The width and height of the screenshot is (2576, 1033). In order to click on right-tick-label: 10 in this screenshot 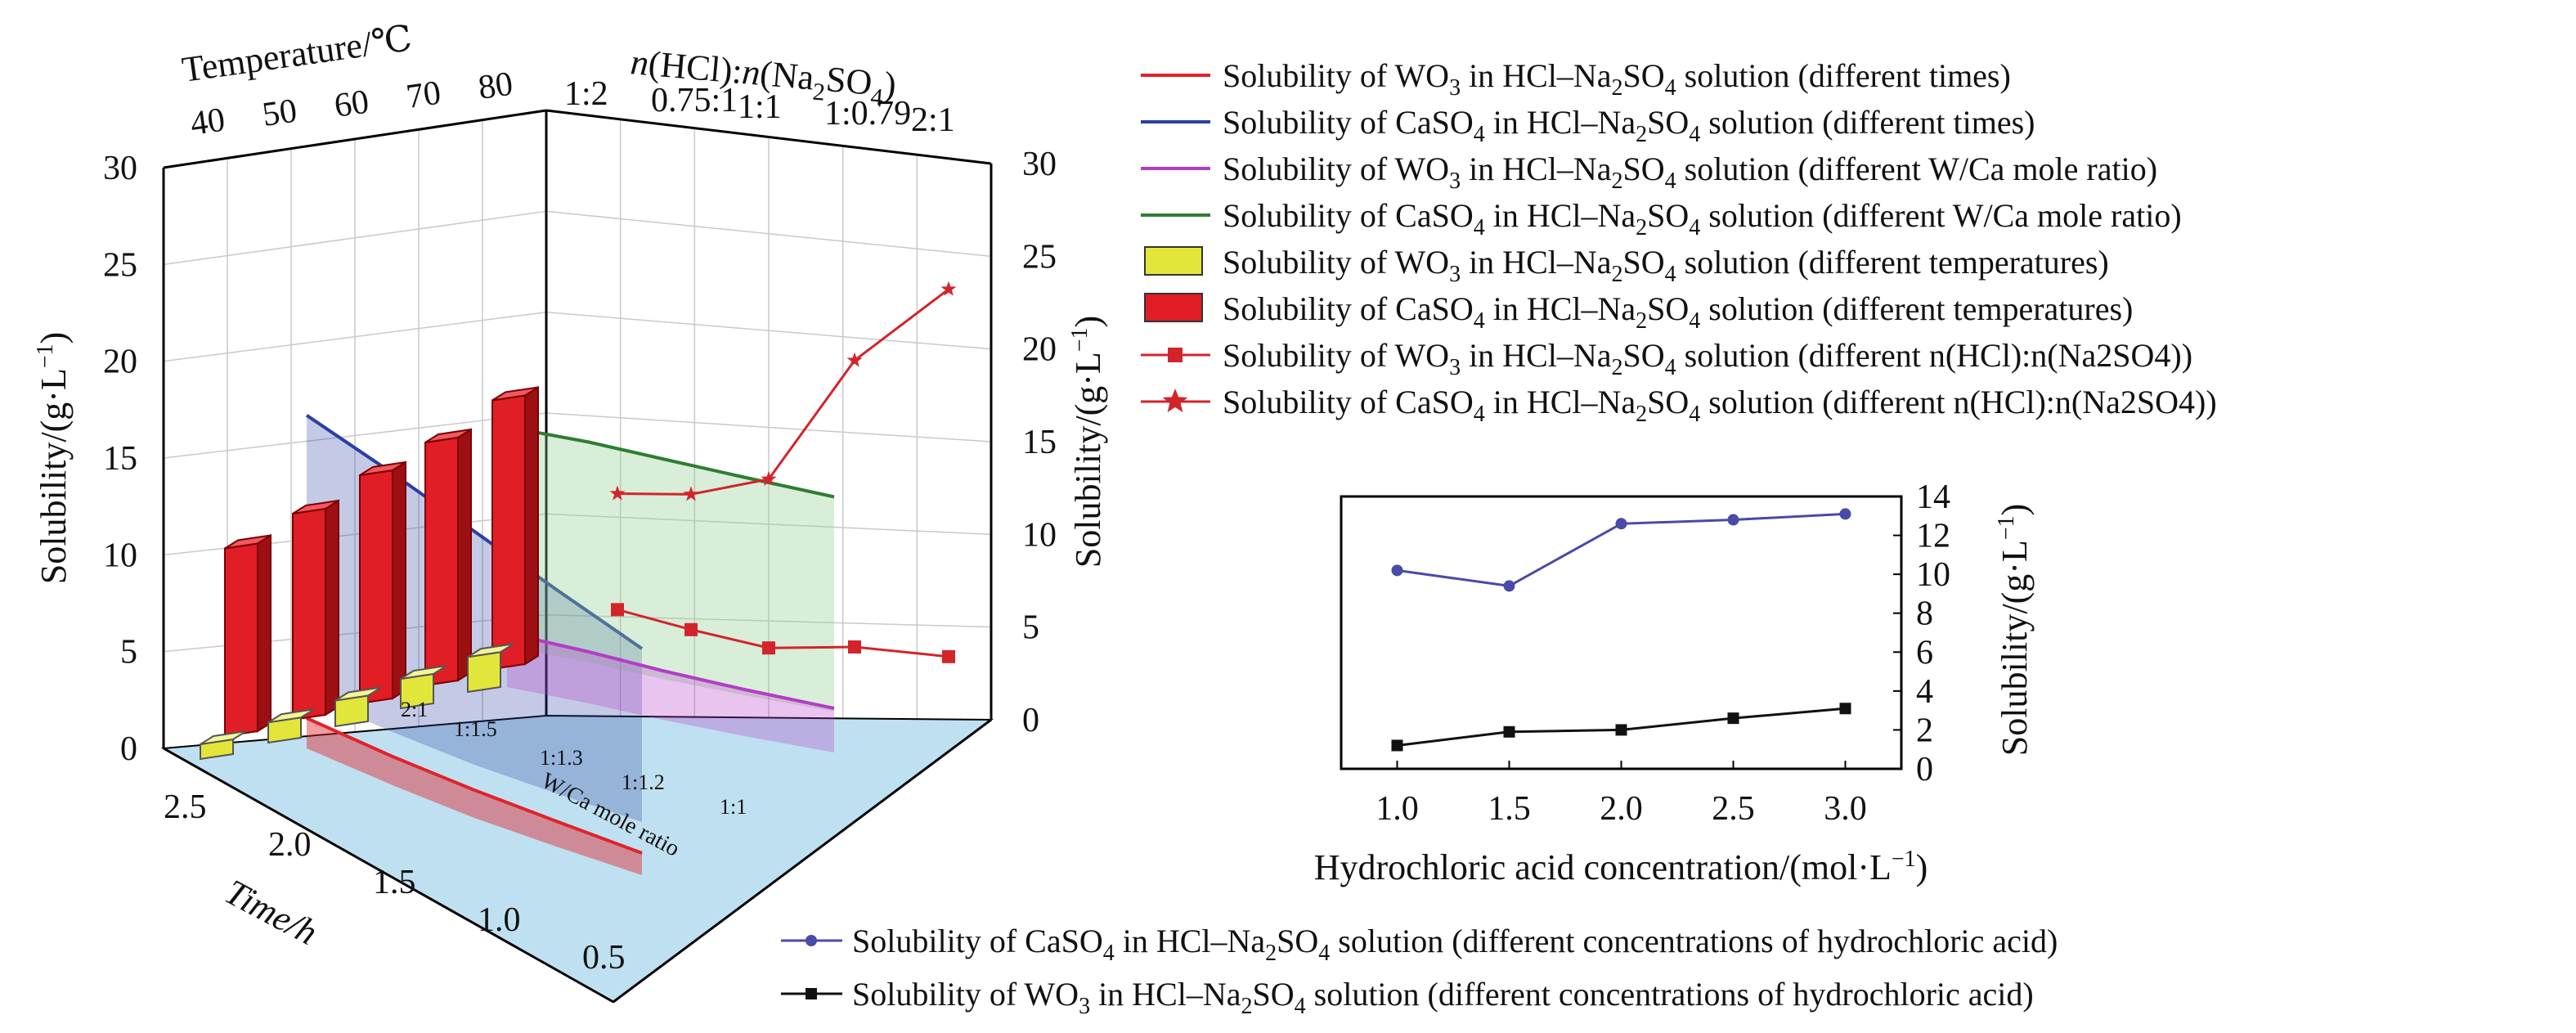, I will do `click(1039, 535)`.